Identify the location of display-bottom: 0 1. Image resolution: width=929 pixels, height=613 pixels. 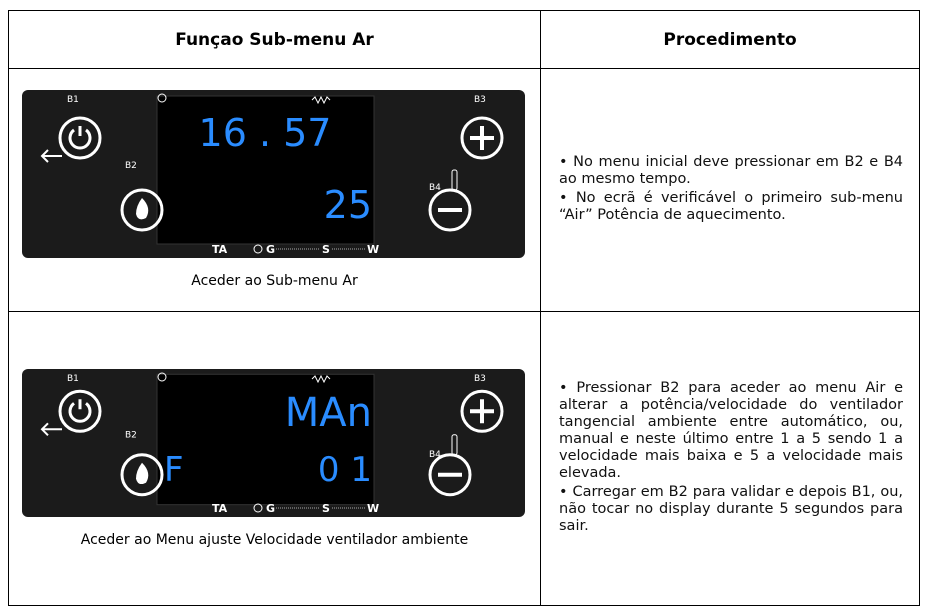
(345, 469).